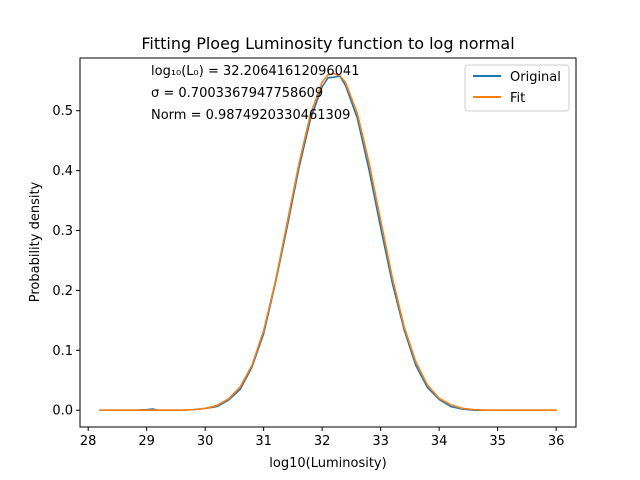 The height and width of the screenshot is (480, 640). Describe the element at coordinates (62, 111) in the screenshot. I see `y-tick-label: 0.5` at that location.